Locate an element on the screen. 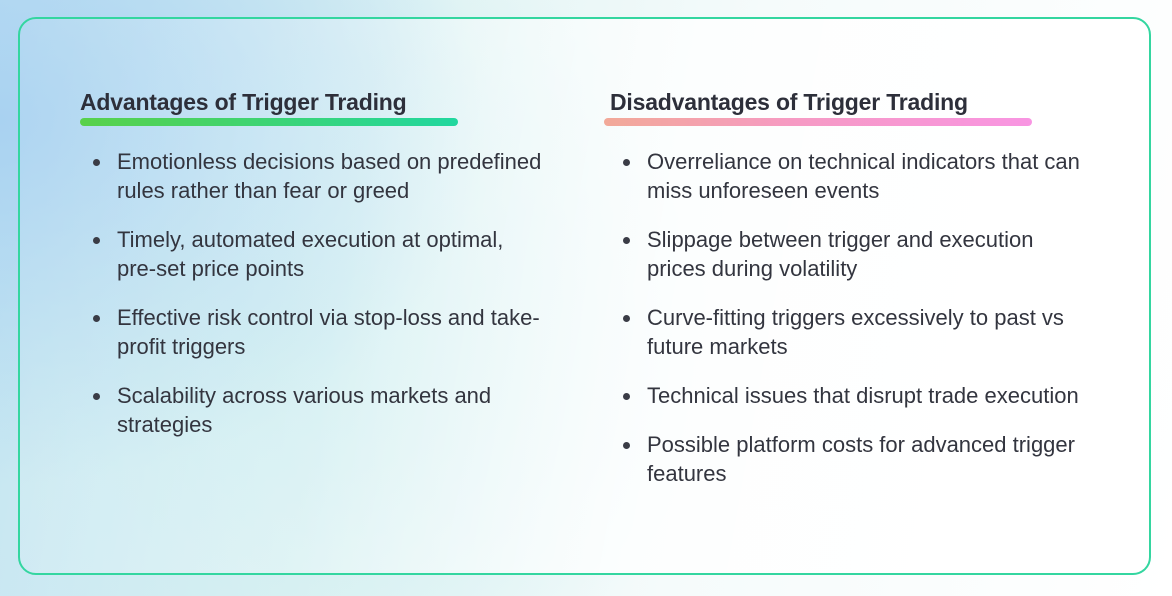  advantages-title: Advantages of Trigger Trading is located at coordinates (243, 102).